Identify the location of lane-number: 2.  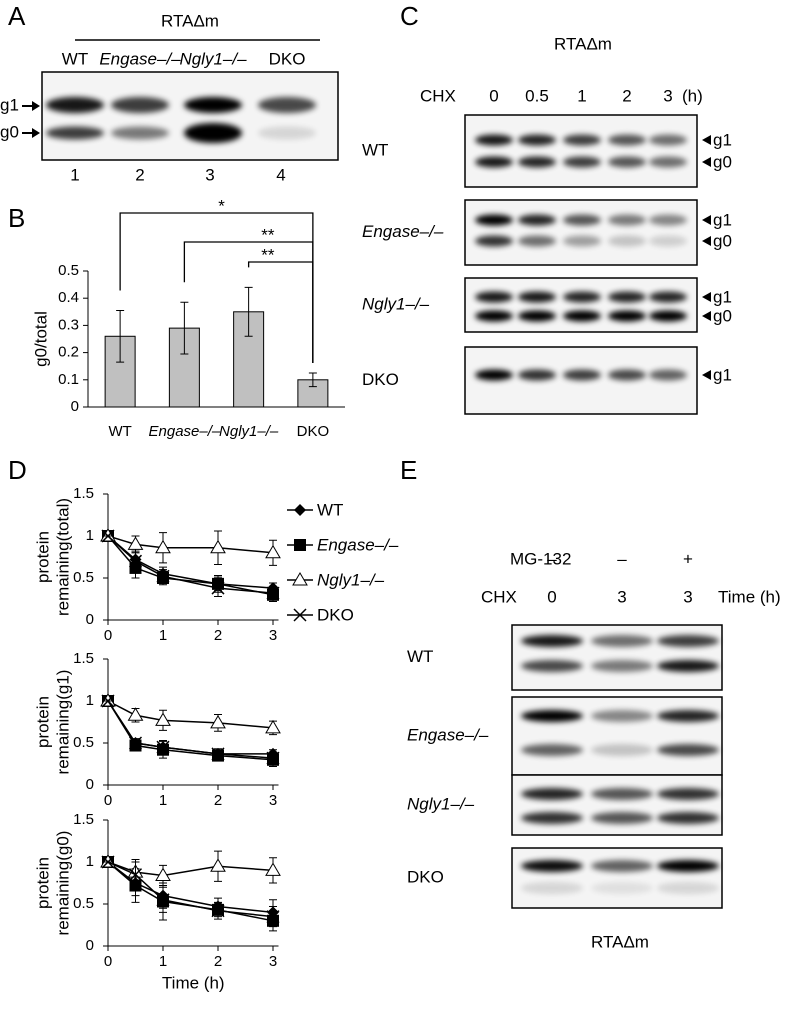
(139, 174).